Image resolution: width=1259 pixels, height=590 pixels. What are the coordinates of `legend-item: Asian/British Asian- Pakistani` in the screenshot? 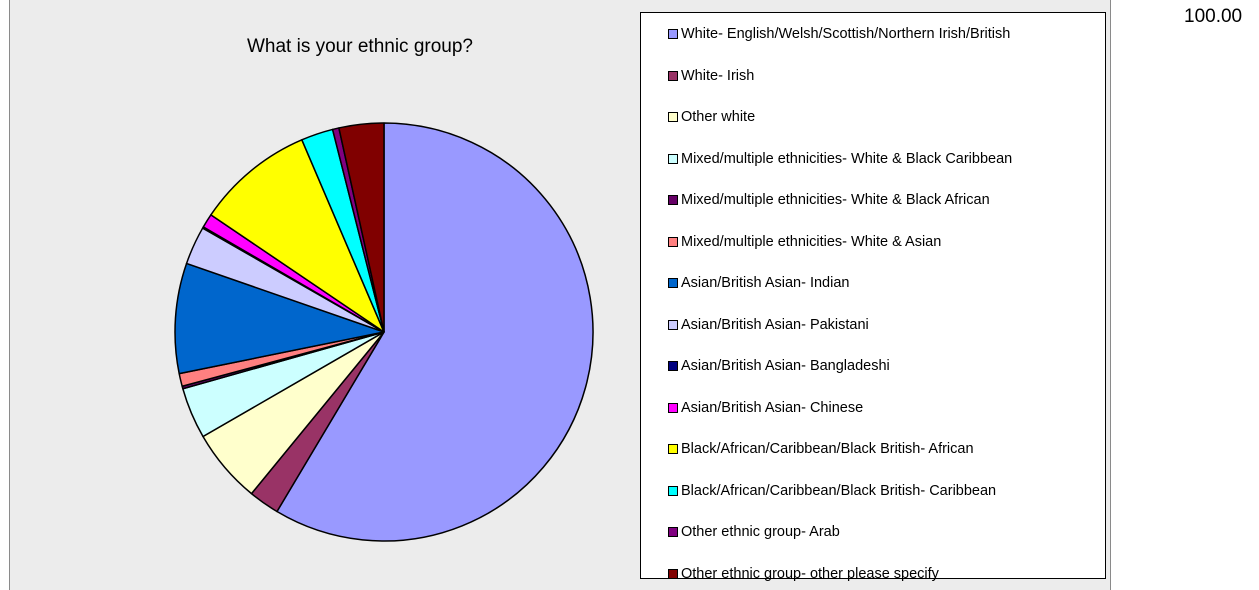 It's located at (768, 325).